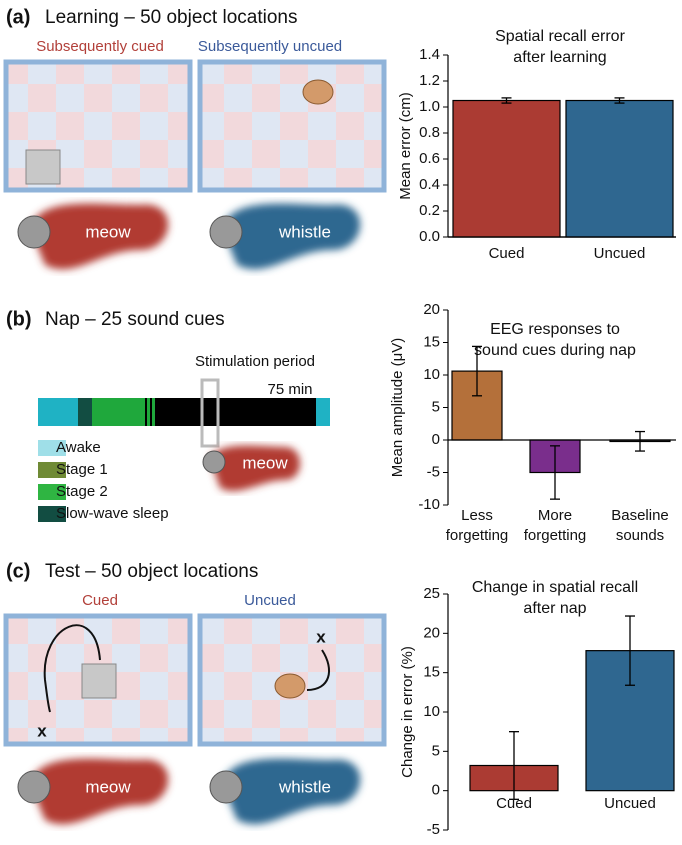 The height and width of the screenshot is (845, 682). What do you see at coordinates (397, 408) in the screenshot?
I see `y-axis-label: Mean amplitude (μV)` at bounding box center [397, 408].